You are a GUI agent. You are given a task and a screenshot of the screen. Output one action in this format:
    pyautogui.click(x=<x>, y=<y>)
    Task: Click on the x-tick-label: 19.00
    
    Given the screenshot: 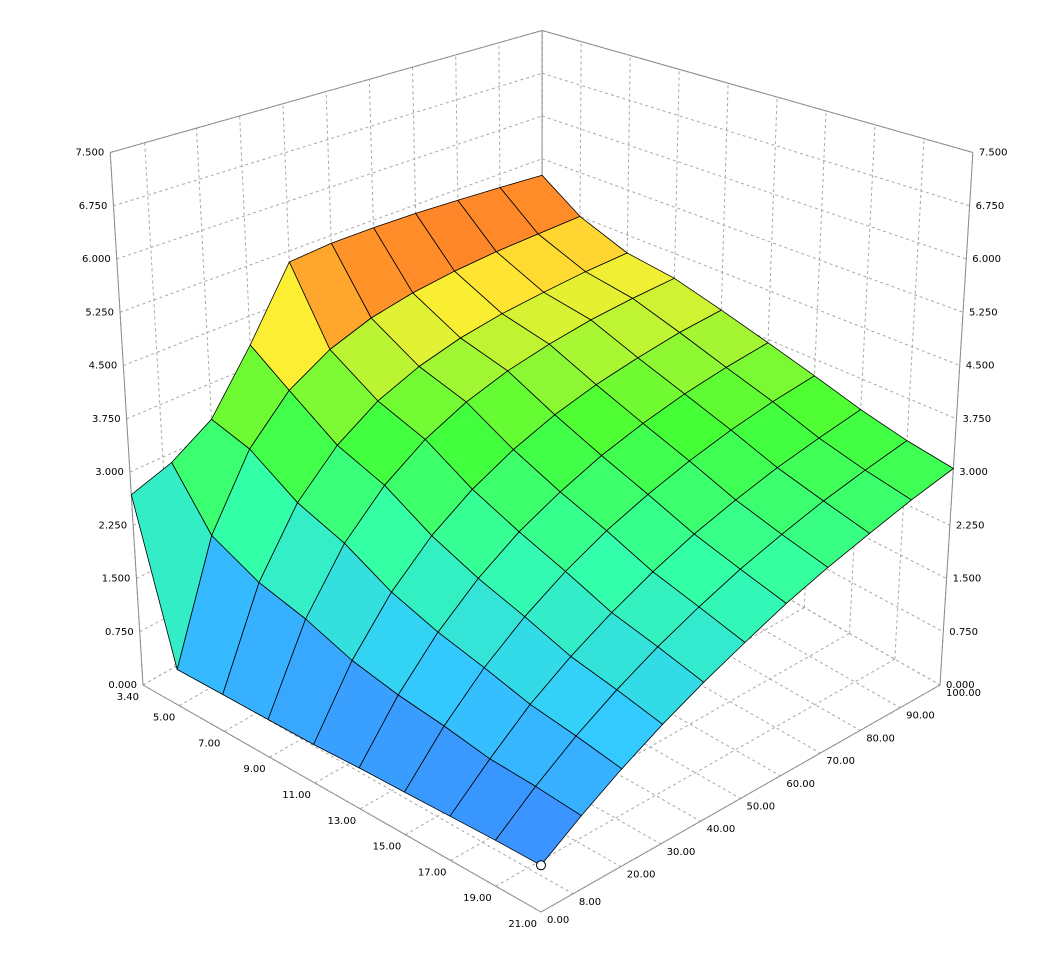 What is the action you would take?
    pyautogui.click(x=477, y=898)
    